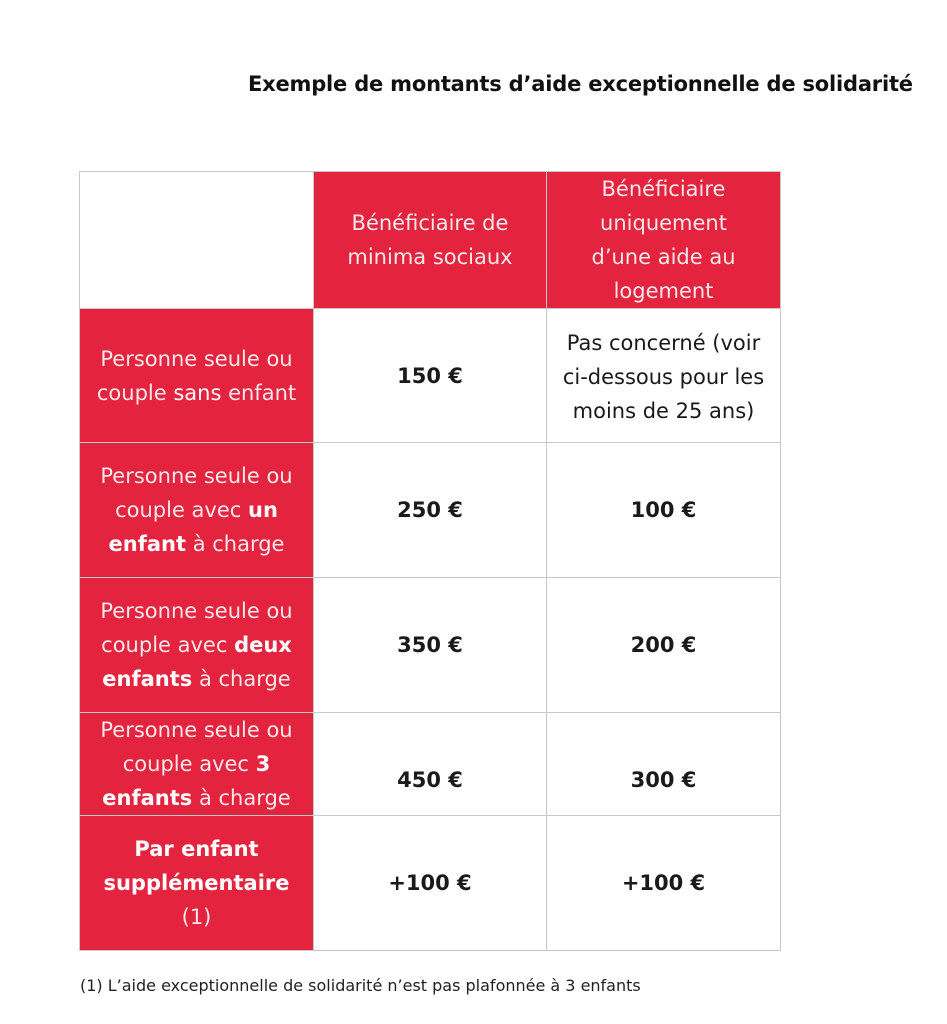 The height and width of the screenshot is (1024, 947). What do you see at coordinates (663, 764) in the screenshot?
I see `cell-logement-value: 300 €` at bounding box center [663, 764].